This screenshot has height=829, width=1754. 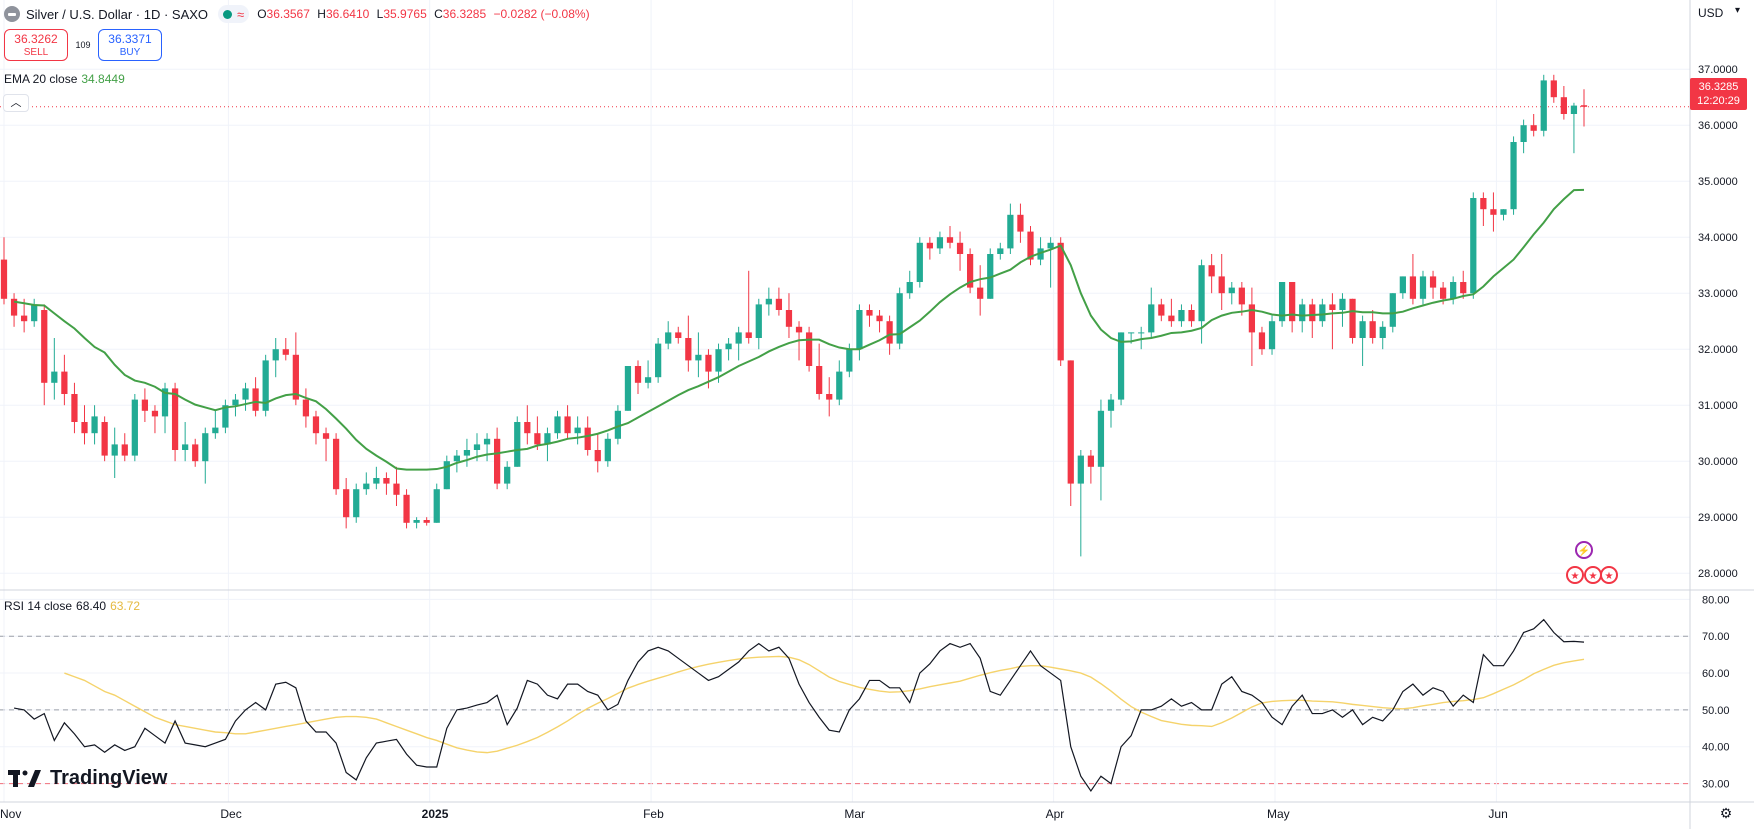 What do you see at coordinates (1718, 94) in the screenshot?
I see `last-price-tag: 36.3285 12:20:29` at bounding box center [1718, 94].